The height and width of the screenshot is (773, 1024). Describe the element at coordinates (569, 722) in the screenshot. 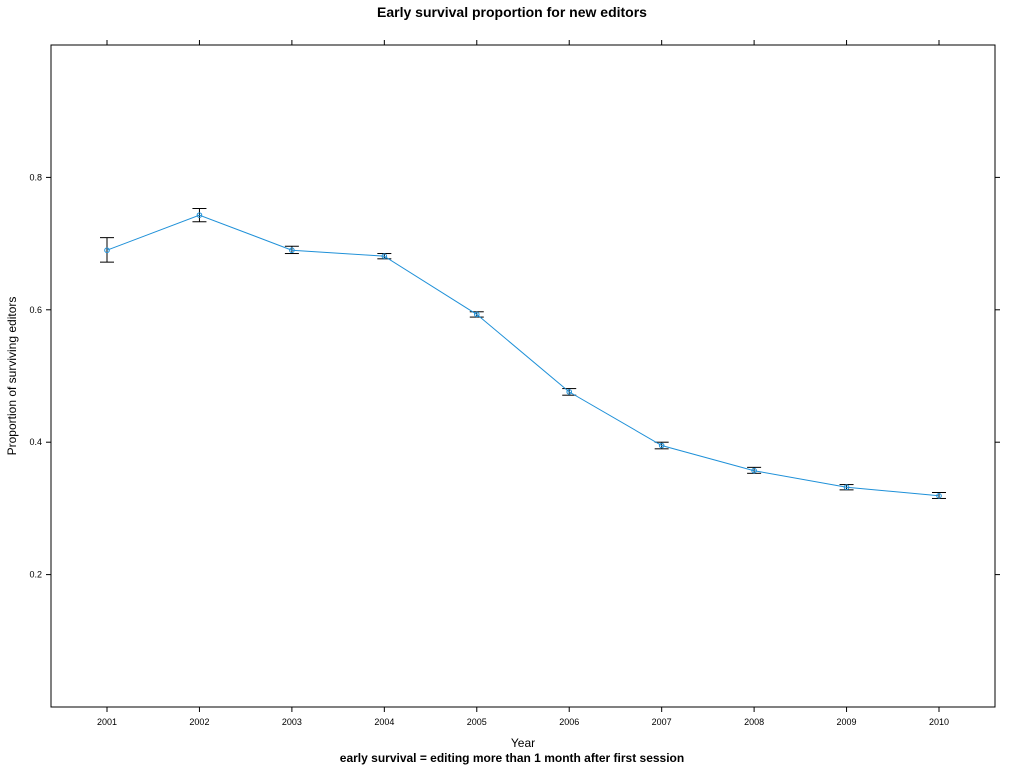

I see `x-tick-label: 2006` at that location.